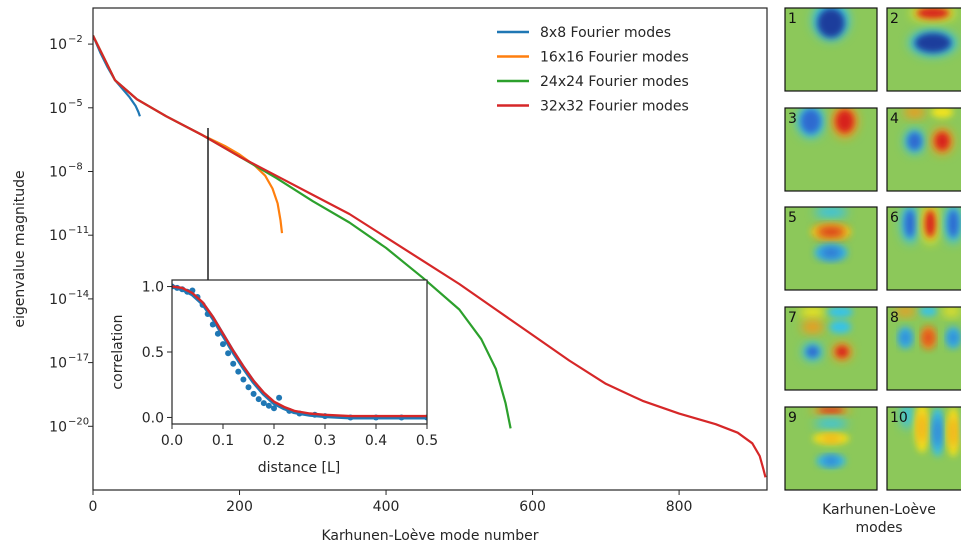  Describe the element at coordinates (427, 441) in the screenshot. I see `inset-x-tick-label: 0.5` at that location.